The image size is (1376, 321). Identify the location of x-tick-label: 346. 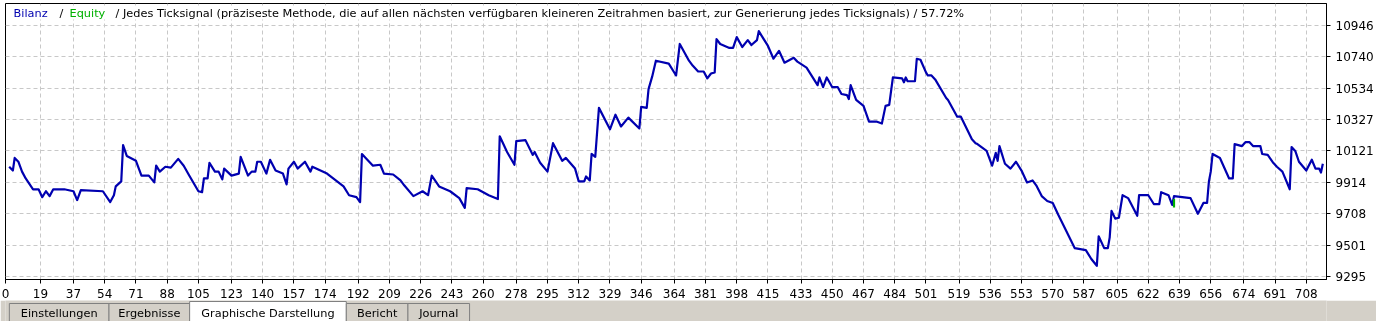
(641, 293).